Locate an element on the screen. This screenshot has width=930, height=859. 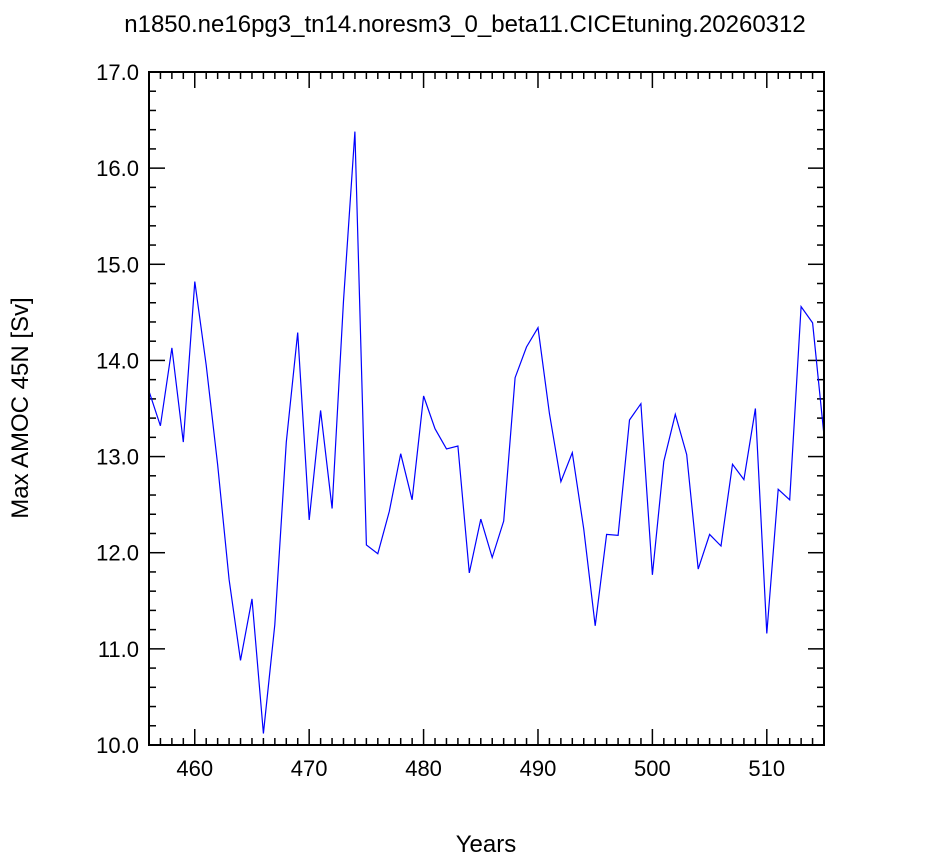
y-tick-label: 11.0 is located at coordinates (118, 649).